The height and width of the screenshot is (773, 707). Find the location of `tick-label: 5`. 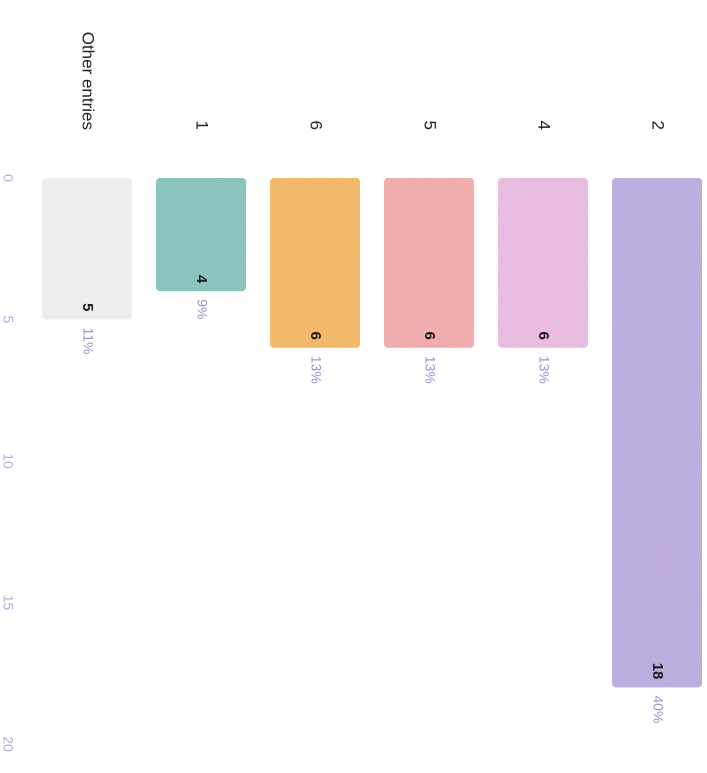

tick-label: 5 is located at coordinates (8, 320).